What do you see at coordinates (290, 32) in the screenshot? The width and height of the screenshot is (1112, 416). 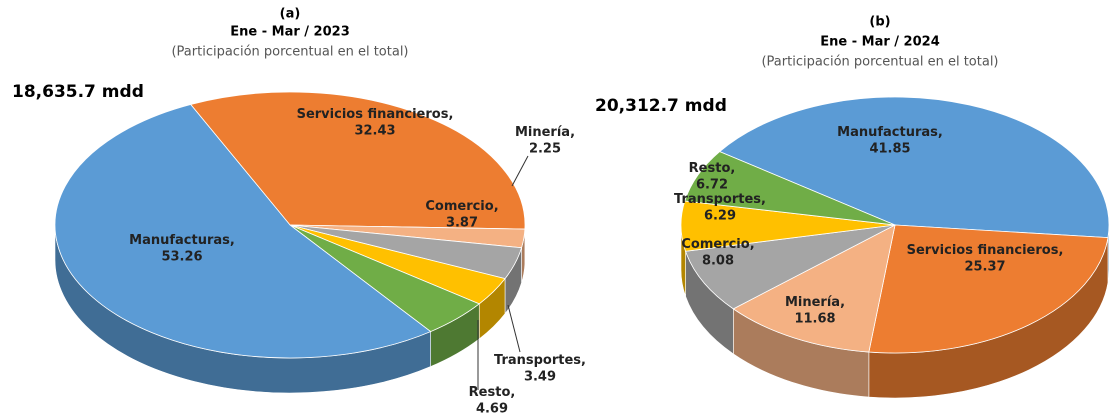 I see `chart-subtitle: Ene - Mar / 2023` at bounding box center [290, 32].